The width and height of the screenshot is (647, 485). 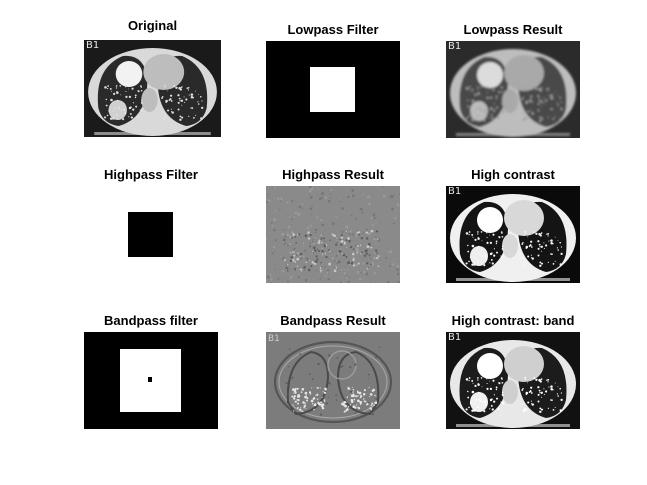 What do you see at coordinates (151, 174) in the screenshot?
I see `panel-title: Highpass Filter` at bounding box center [151, 174].